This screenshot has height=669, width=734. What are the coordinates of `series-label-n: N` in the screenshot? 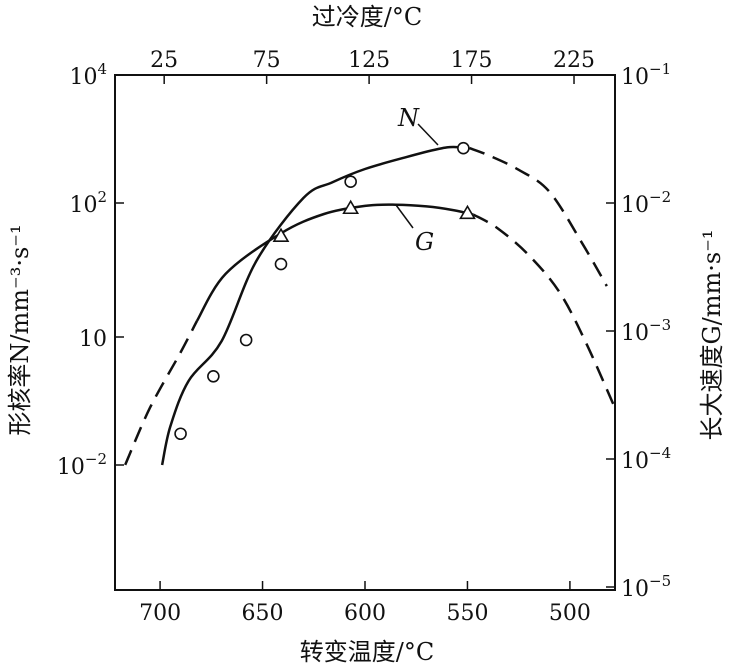 It's located at (408, 118).